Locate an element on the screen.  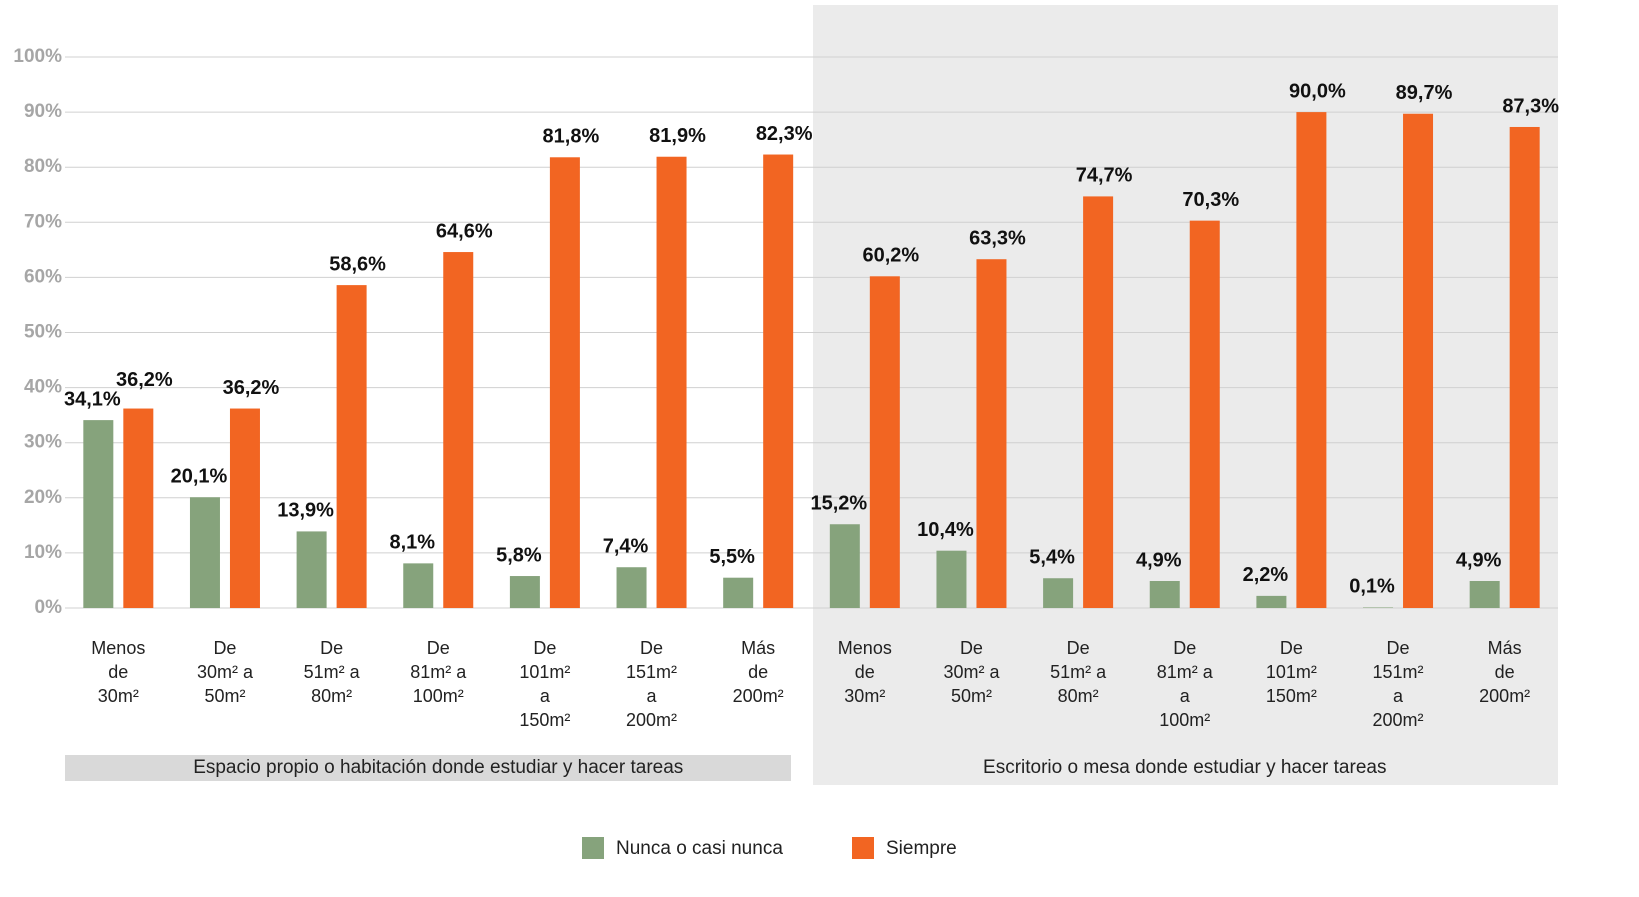
x-tick-label: De 101m² 150m² is located at coordinates (1291, 672).